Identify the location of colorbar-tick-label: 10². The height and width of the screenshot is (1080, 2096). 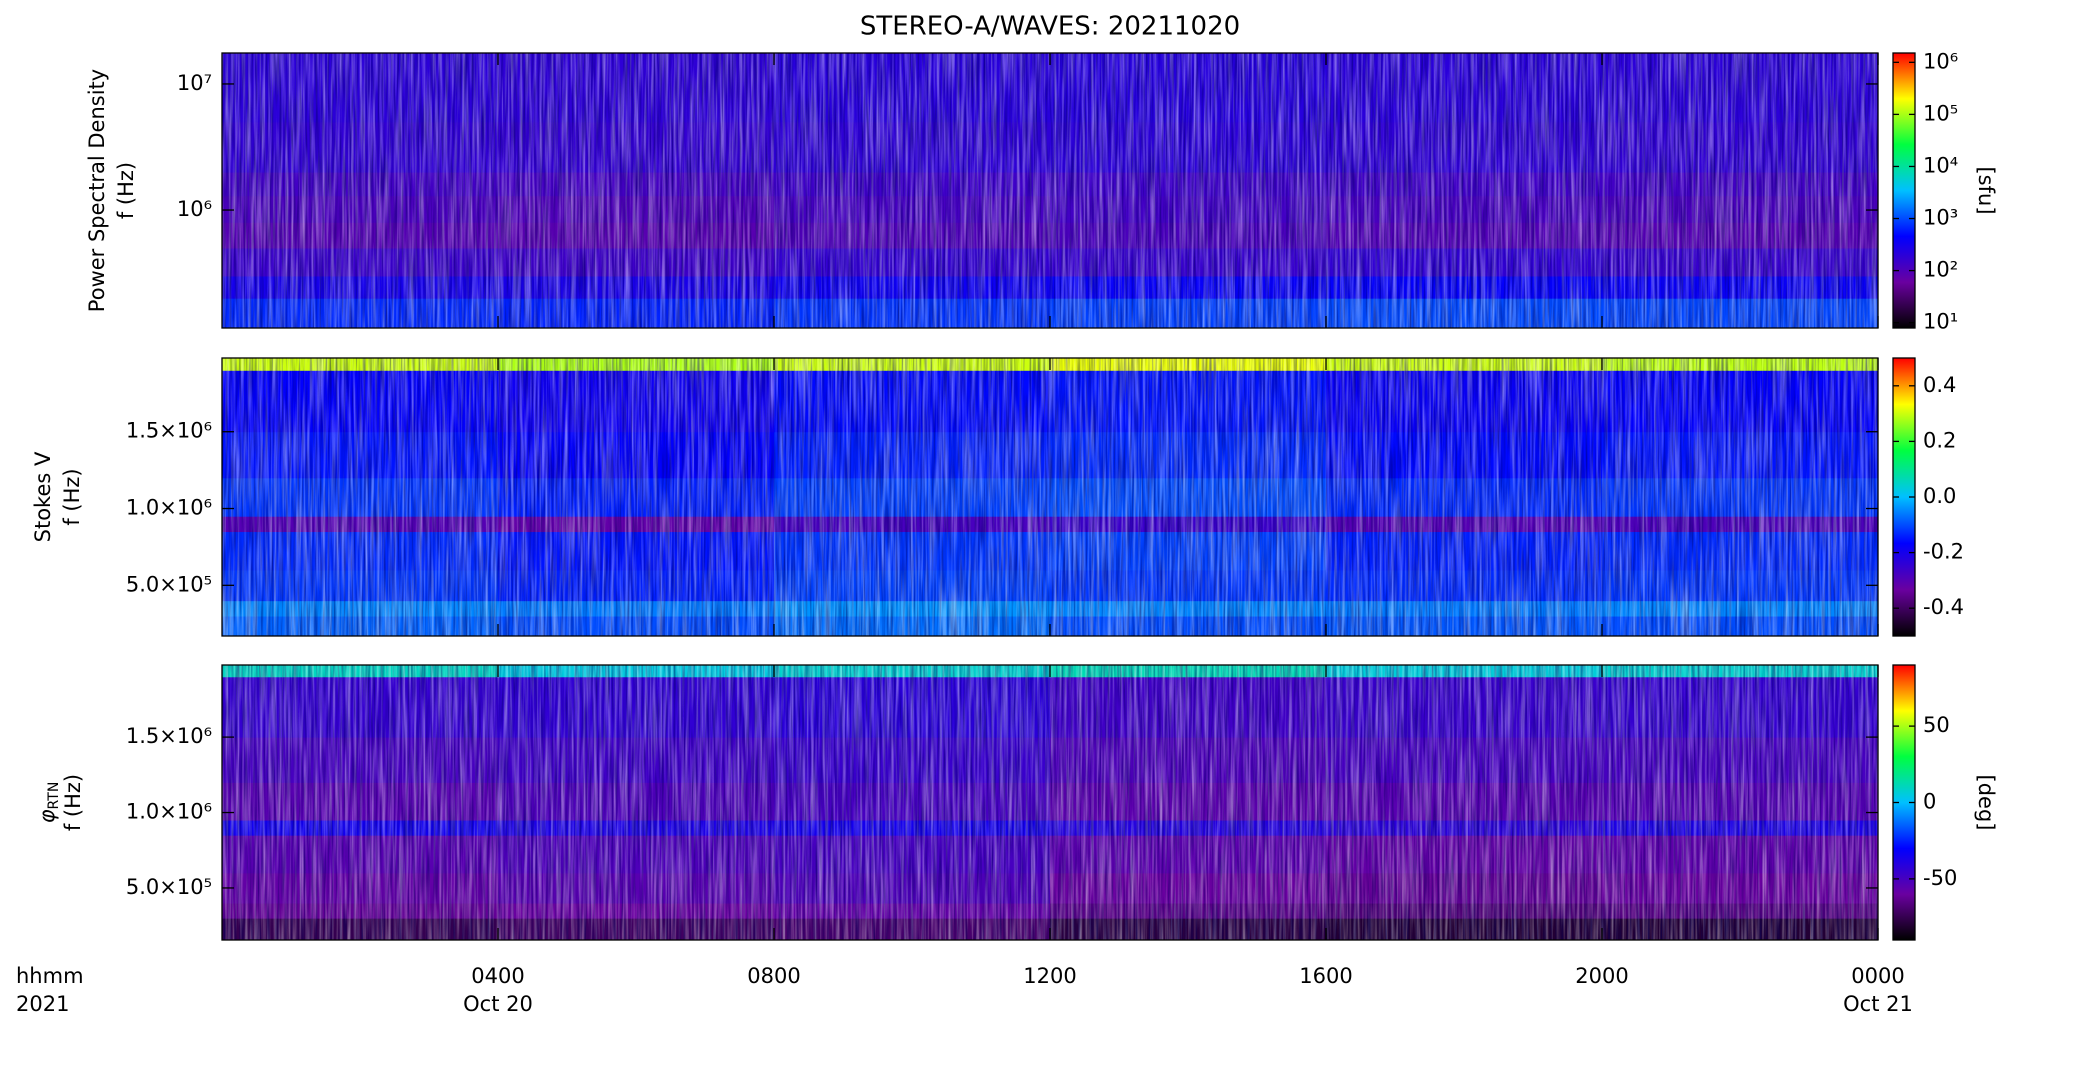
(1940, 270).